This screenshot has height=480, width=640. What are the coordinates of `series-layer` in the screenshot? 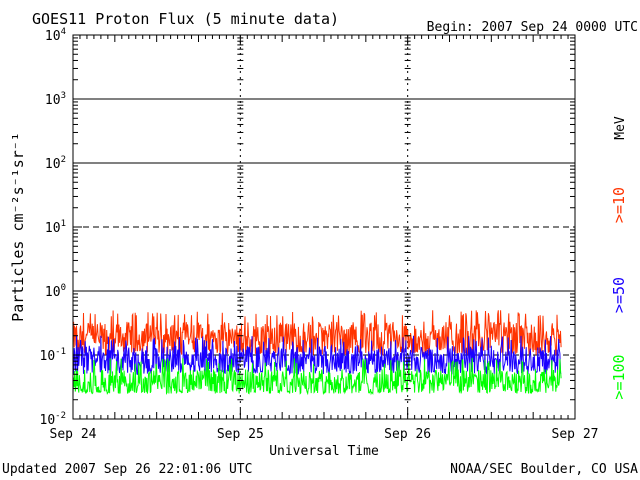 It's located at (317, 353).